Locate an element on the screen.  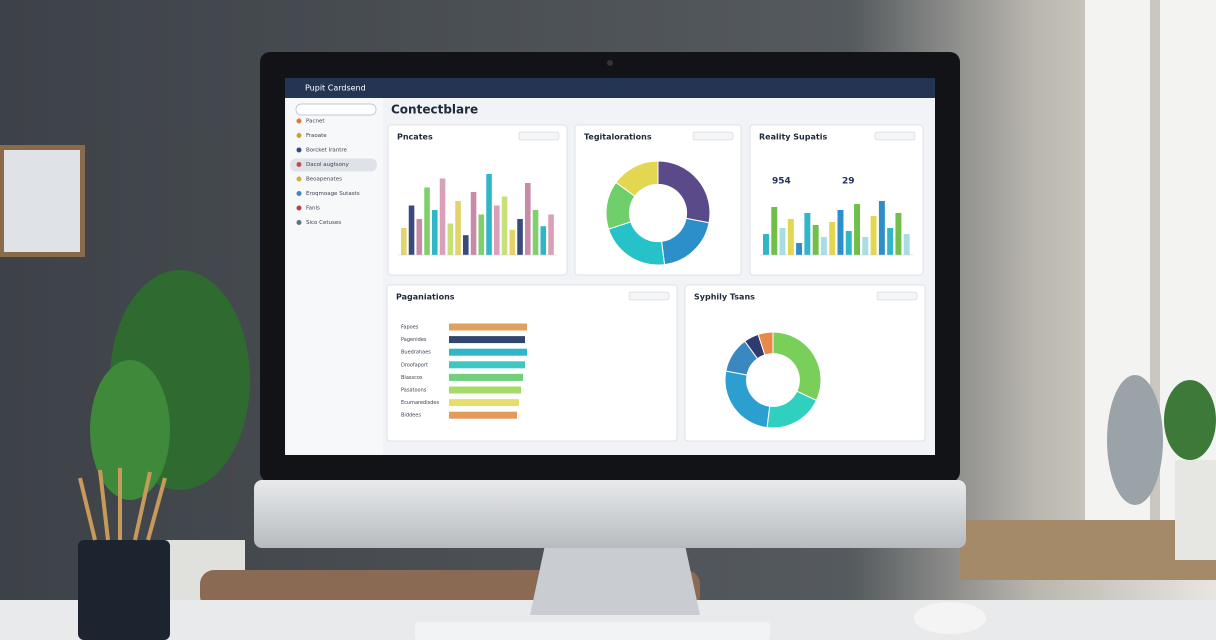
sidebar-item: Pacnet is located at coordinates (315, 122).